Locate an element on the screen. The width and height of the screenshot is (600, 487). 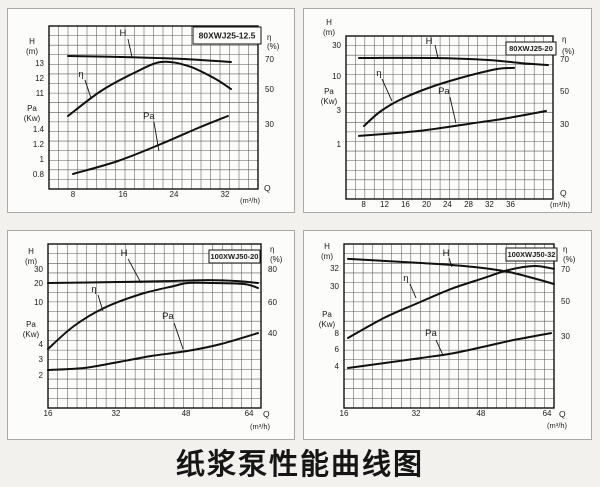
curve-label-eta: η is located at coordinates (93, 289).